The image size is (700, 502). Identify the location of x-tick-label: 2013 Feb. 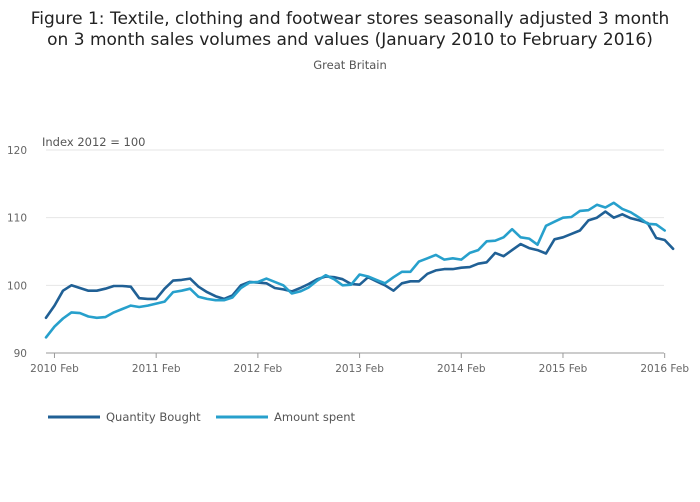
(359, 369).